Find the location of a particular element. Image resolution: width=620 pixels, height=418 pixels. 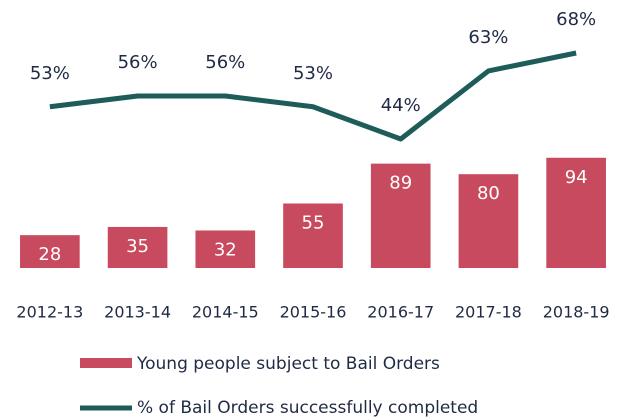

legend-label: Young people subject to Bail Orders is located at coordinates (288, 364).